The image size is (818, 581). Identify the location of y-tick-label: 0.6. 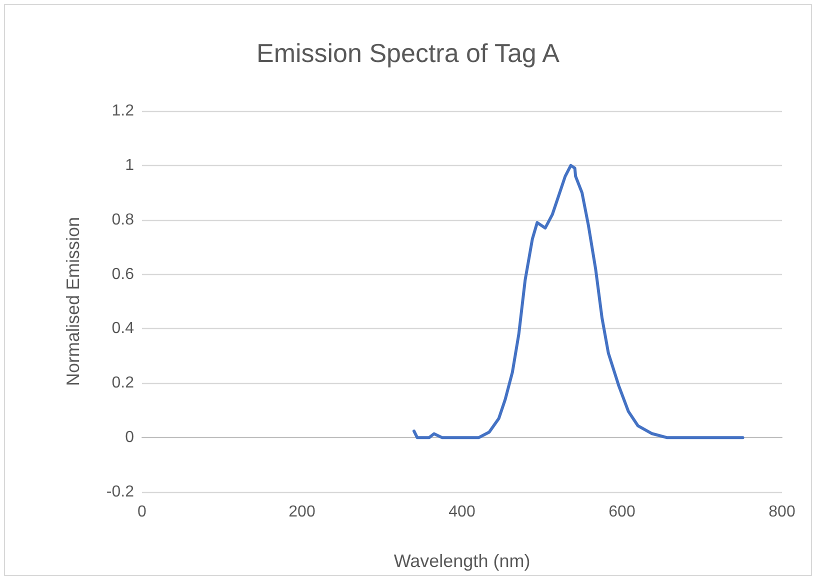
(123, 274).